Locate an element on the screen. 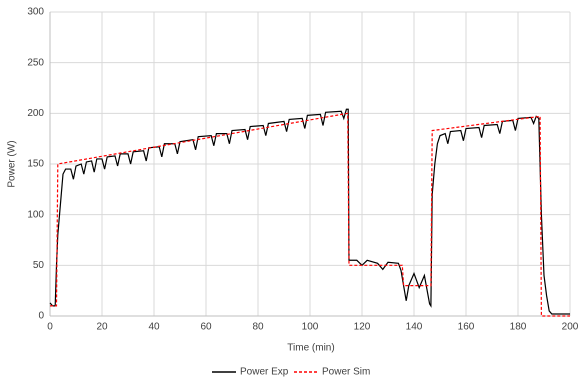 The image size is (582, 385). y-tick-label: 150 is located at coordinates (35, 164).